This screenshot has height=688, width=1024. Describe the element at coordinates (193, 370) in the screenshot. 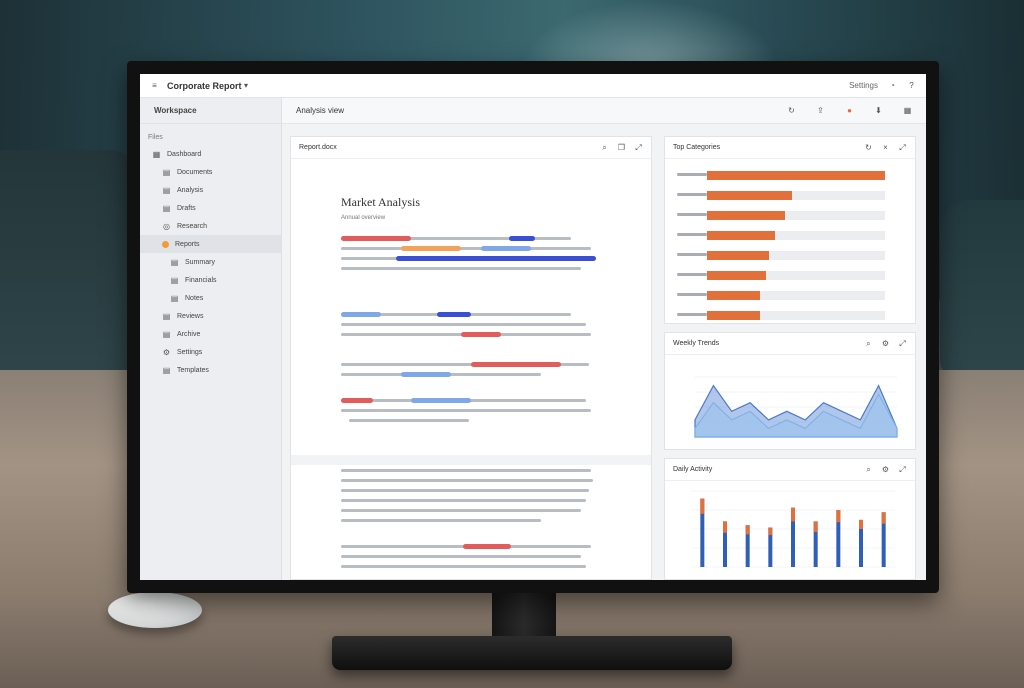

I see `sidebar-item-label: Templates` at that location.